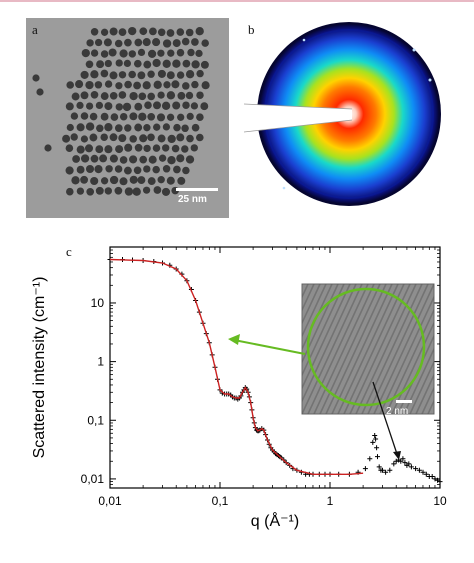 Image resolution: width=474 pixels, height=563 pixels. I want to click on beamstop-edge-bottom, so click(298, 126).